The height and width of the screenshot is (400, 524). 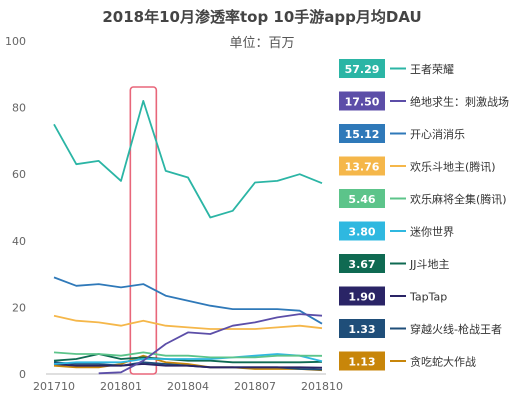 I want to click on legend-value: 5.46, so click(x=361, y=199).